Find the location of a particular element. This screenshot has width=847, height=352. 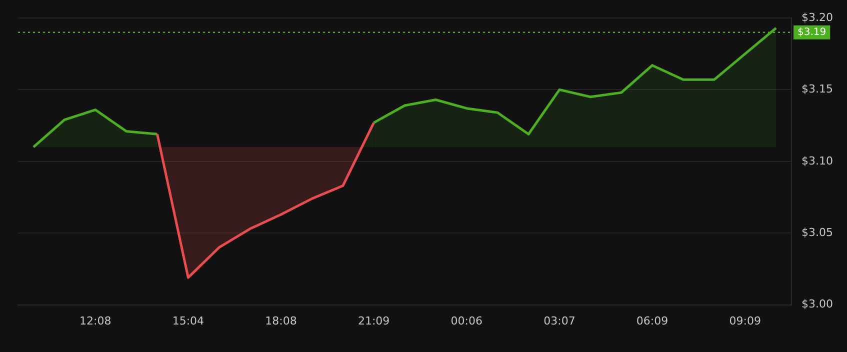

x-tick-label: 15:04 is located at coordinates (188, 321).